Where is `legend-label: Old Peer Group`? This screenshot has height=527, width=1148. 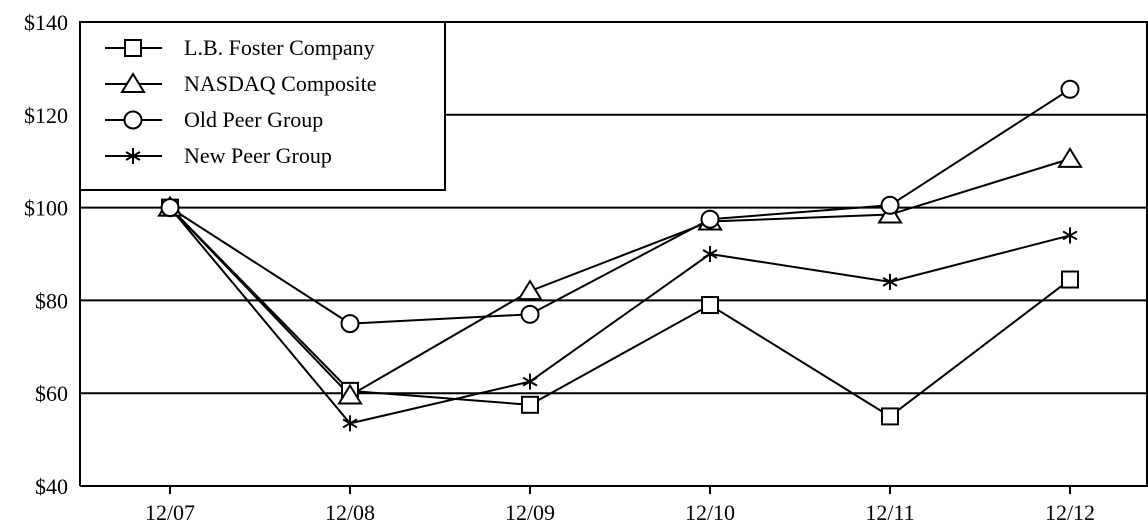 legend-label: Old Peer Group is located at coordinates (253, 119).